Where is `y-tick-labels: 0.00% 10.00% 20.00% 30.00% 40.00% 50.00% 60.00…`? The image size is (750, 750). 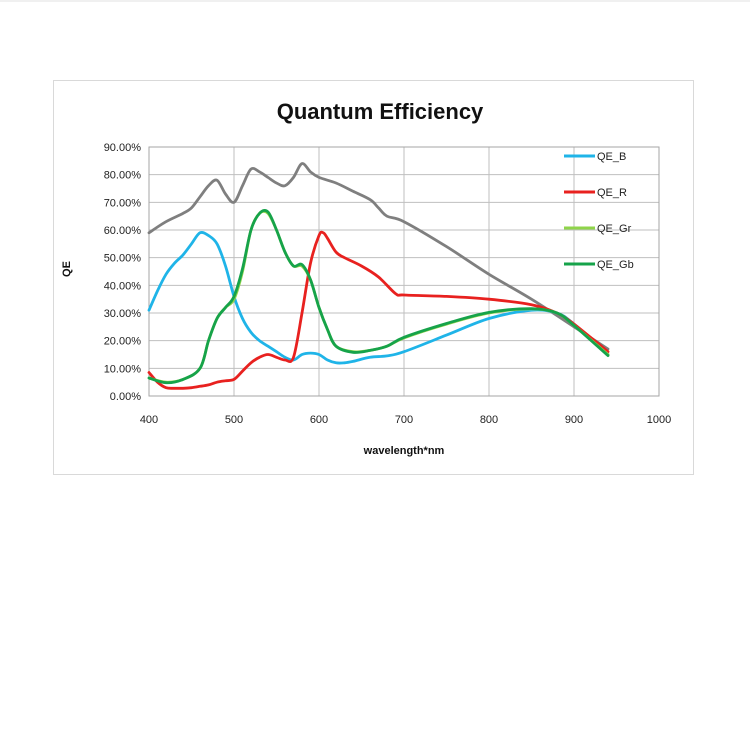 y-tick-labels: 0.00% 10.00% 20.00% 30.00% 40.00% 50.00% 60.00… is located at coordinates (123, 272).